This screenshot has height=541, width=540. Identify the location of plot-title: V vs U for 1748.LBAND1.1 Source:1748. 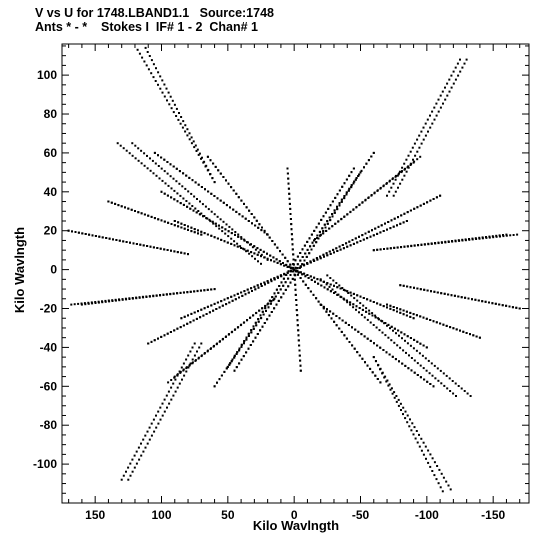
(154, 13).